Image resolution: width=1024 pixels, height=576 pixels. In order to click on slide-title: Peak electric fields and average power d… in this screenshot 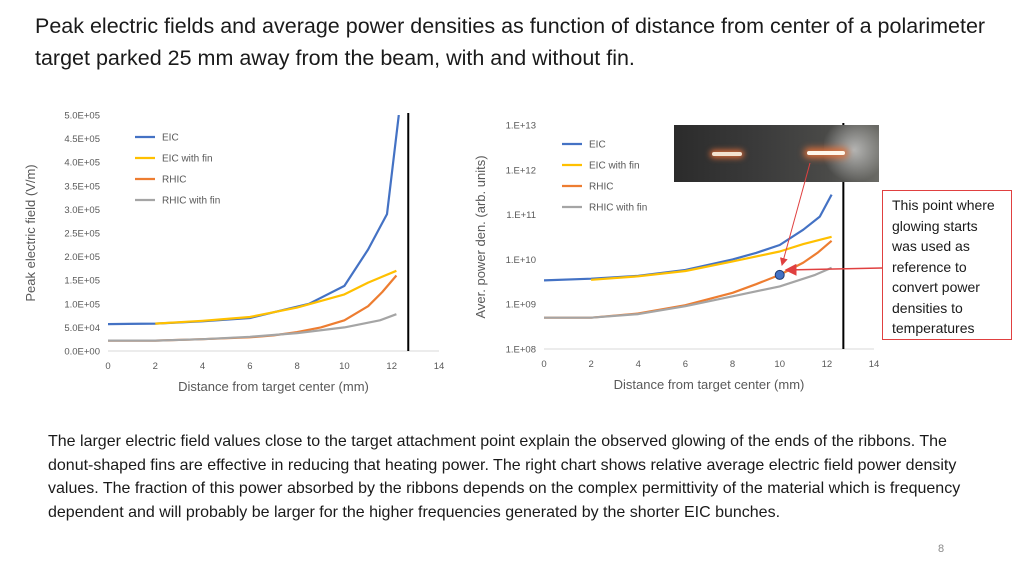, I will do `click(510, 42)`.